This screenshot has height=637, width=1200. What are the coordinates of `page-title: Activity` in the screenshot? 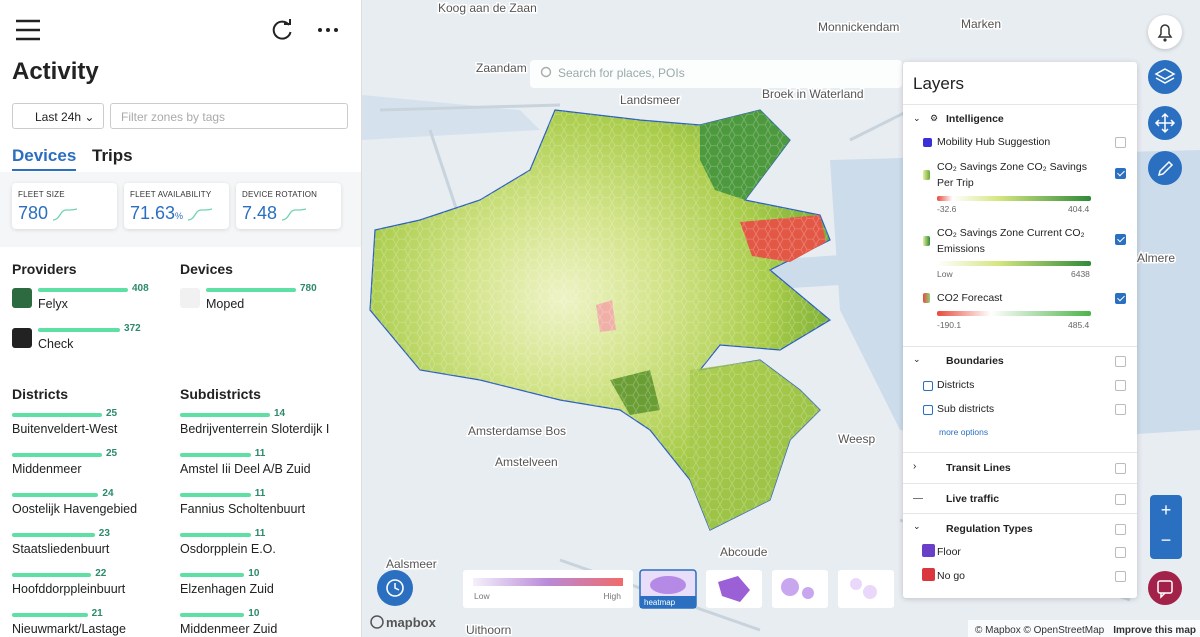 It's located at (55, 71).